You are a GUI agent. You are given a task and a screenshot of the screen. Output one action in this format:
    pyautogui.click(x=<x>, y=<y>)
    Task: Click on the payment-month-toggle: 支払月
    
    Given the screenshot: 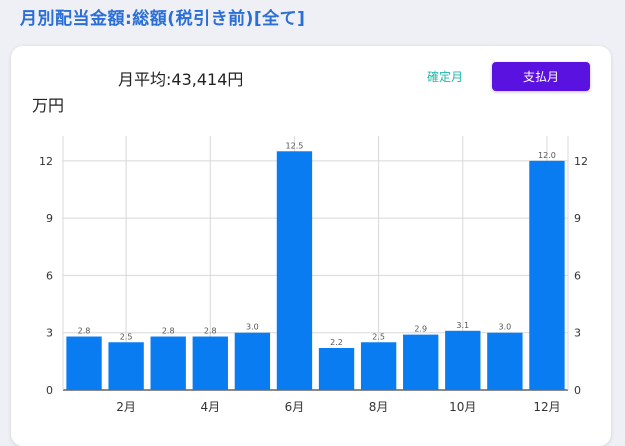 What is the action you would take?
    pyautogui.click(x=541, y=76)
    